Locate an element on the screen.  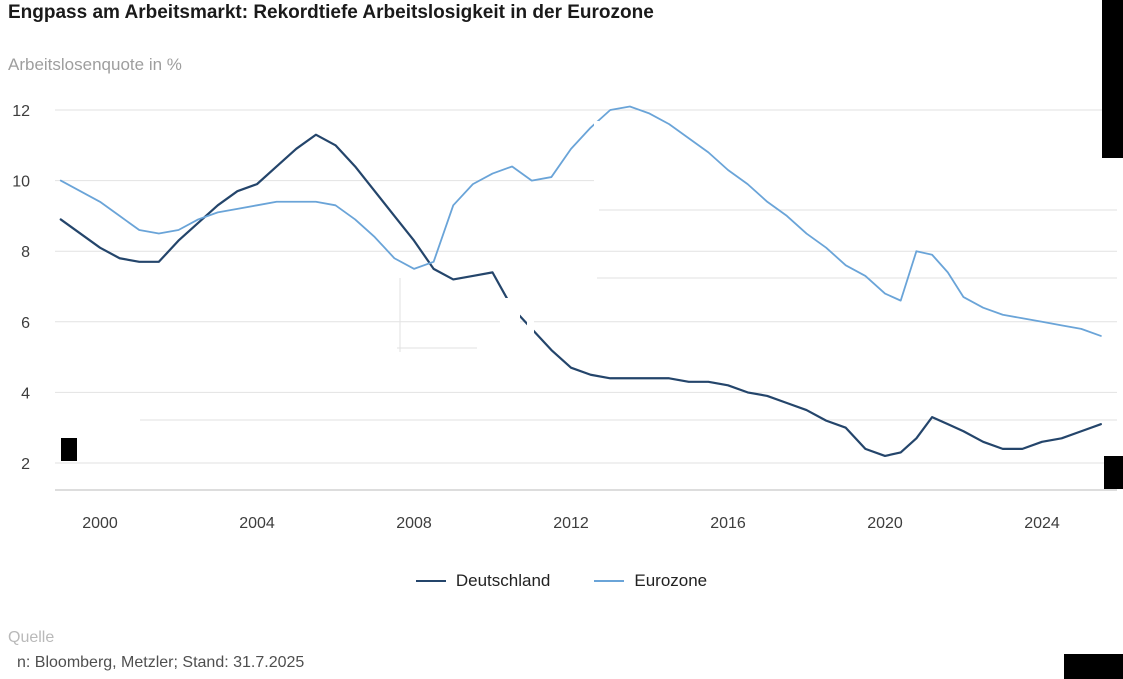
artifact-black-bar-bottom-right is located at coordinates (1093, 666).